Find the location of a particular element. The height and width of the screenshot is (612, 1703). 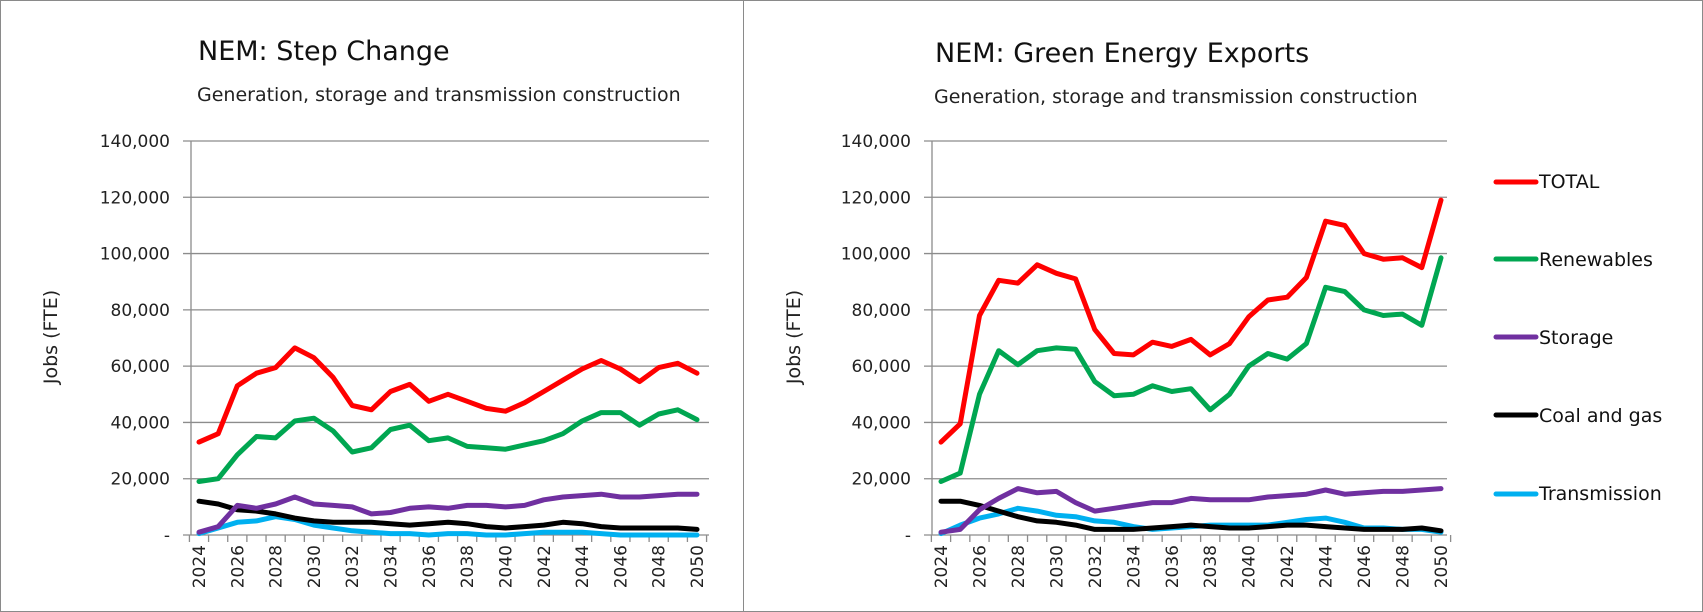

legend-item-renewables: Renewables is located at coordinates (1573, 260).